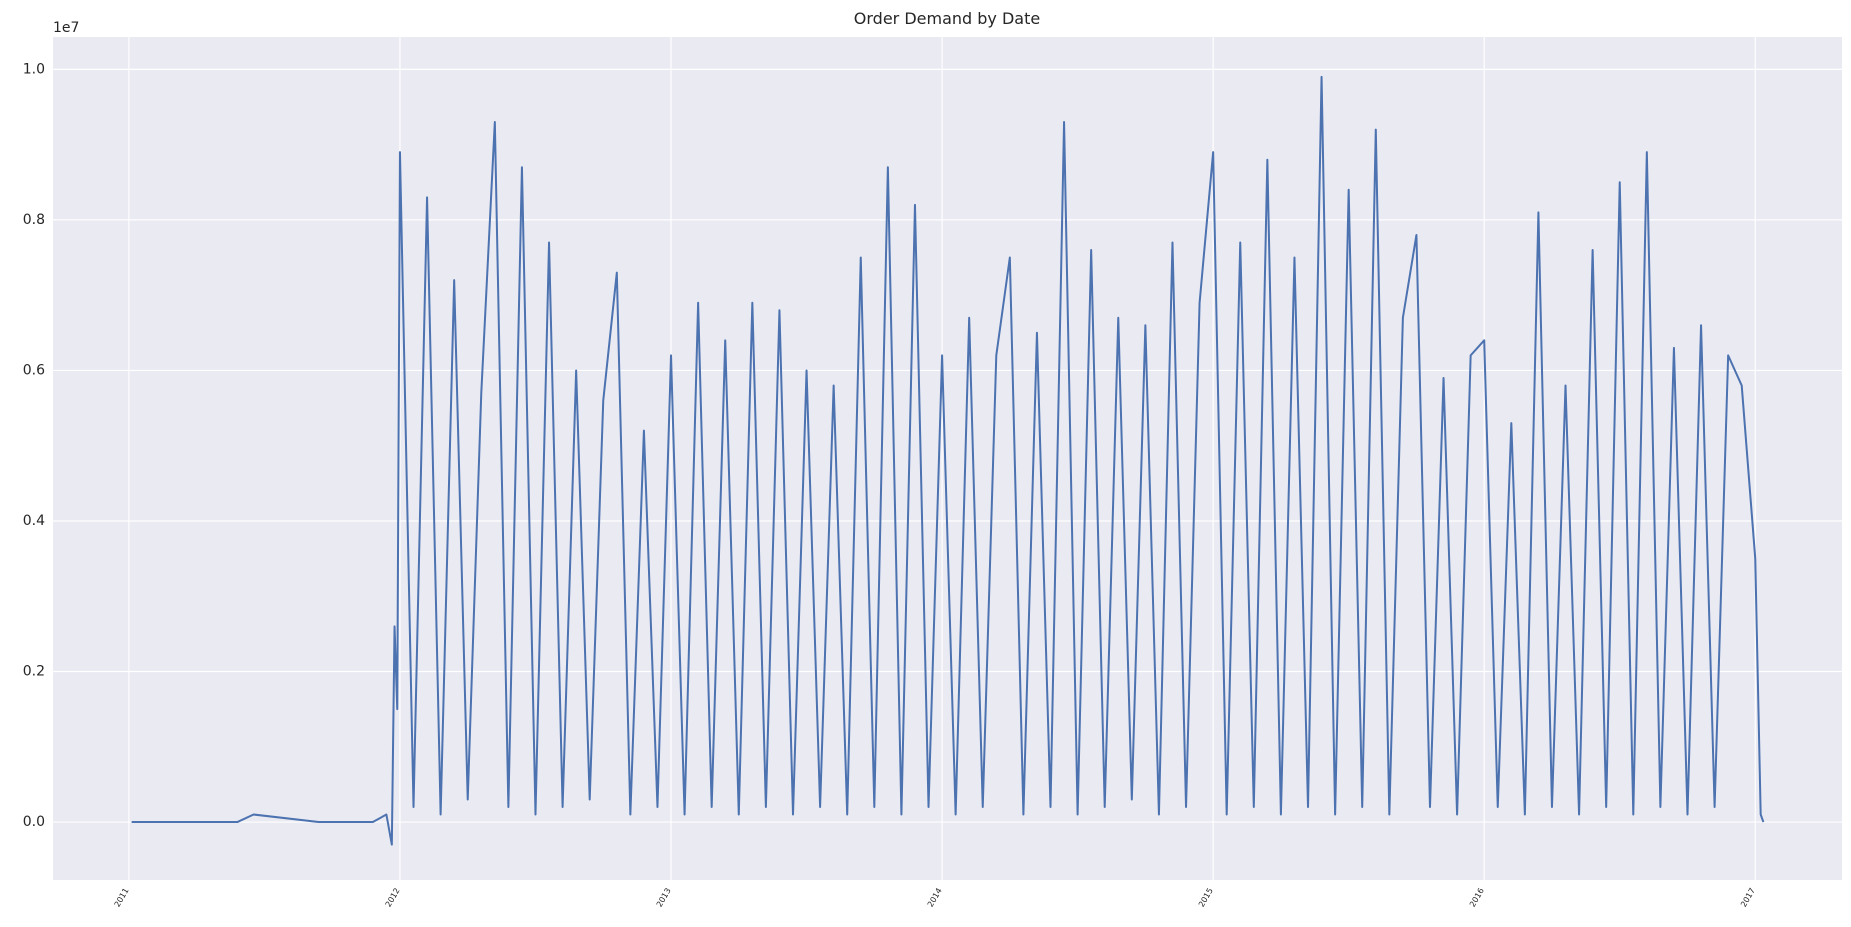 Image resolution: width=1851 pixels, height=927 pixels. What do you see at coordinates (393, 898) in the screenshot?
I see `x-tick-label: 2012` at bounding box center [393, 898].